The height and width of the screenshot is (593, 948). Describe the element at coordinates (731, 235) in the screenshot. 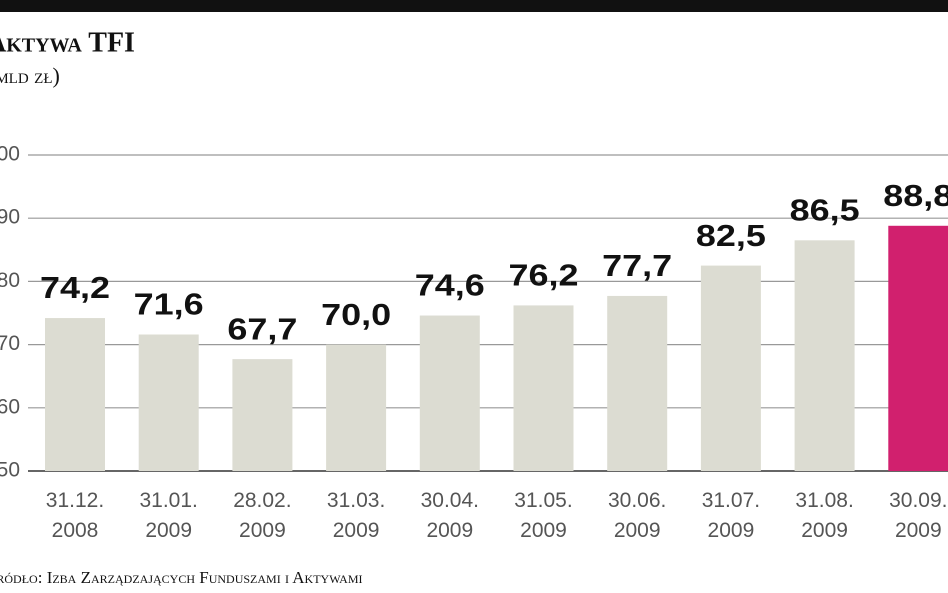

I see `value-label: 82,5` at that location.